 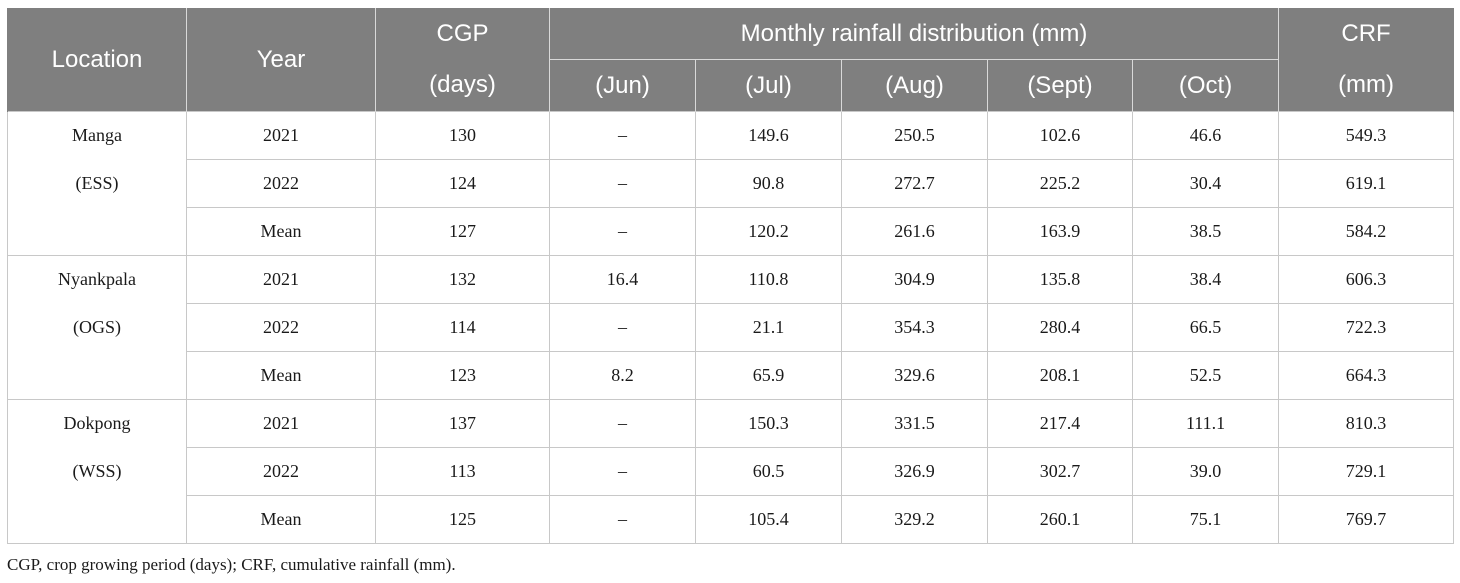 What do you see at coordinates (1060, 423) in the screenshot?
I see `cell-sept: 217.4` at bounding box center [1060, 423].